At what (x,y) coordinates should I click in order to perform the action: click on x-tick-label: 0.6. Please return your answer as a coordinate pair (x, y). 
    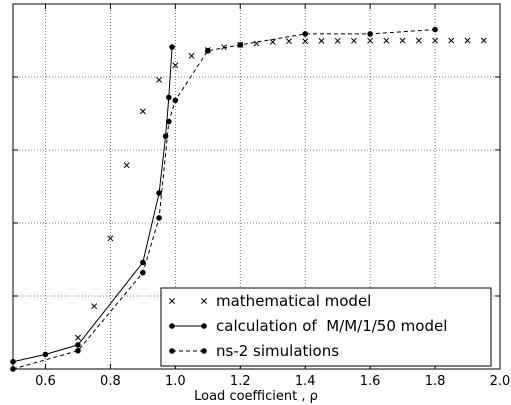
    Looking at the image, I should click on (45, 381).